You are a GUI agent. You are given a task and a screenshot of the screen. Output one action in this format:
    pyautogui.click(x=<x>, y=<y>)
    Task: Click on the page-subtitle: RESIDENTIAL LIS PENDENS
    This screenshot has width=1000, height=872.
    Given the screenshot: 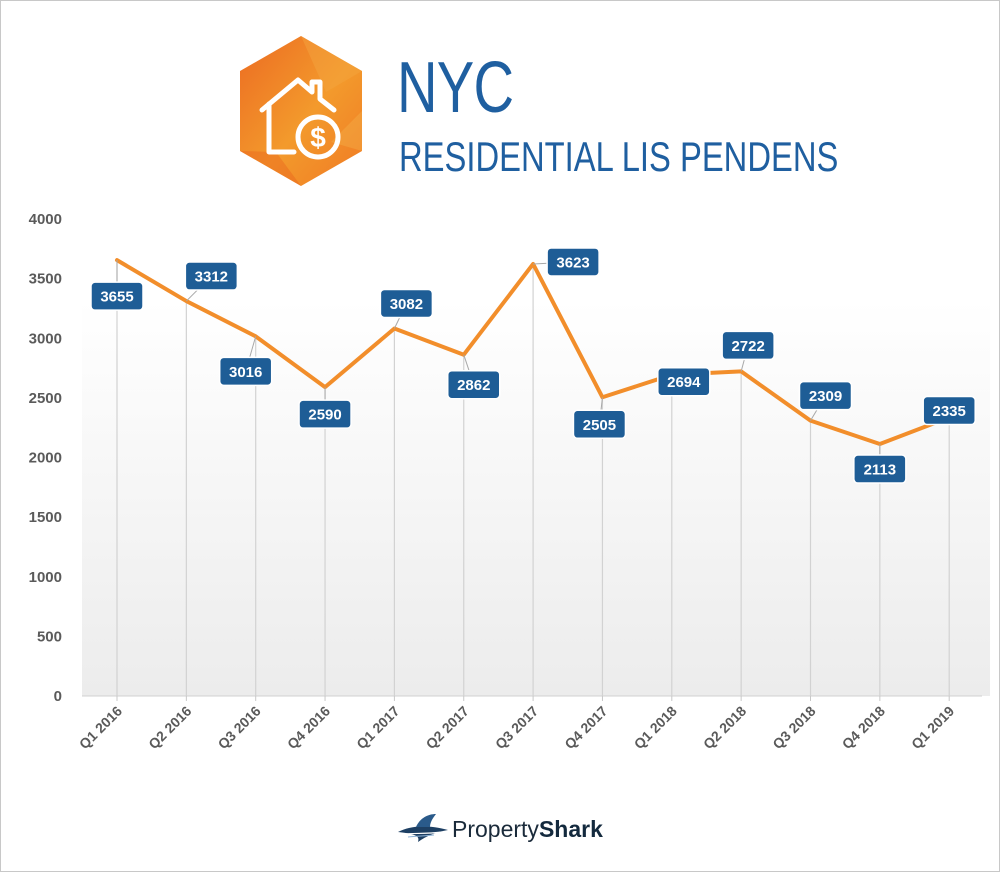 What is the action you would take?
    pyautogui.click(x=619, y=156)
    